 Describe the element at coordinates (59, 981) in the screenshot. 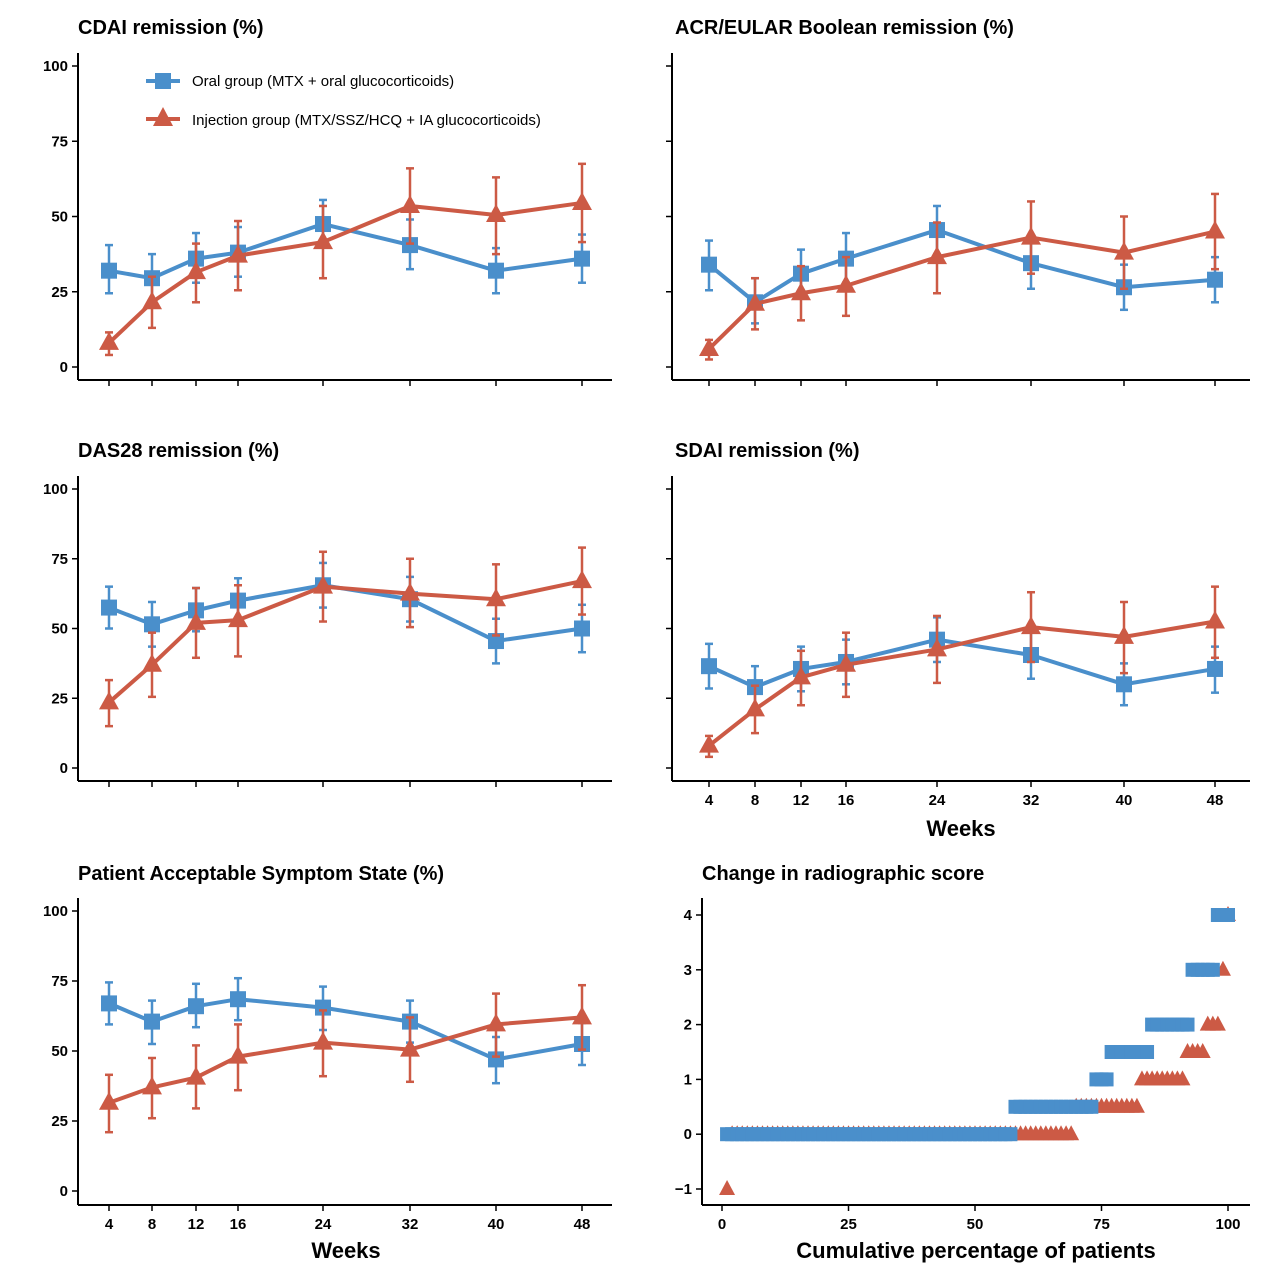

I see `y-tick-label: 75` at that location.